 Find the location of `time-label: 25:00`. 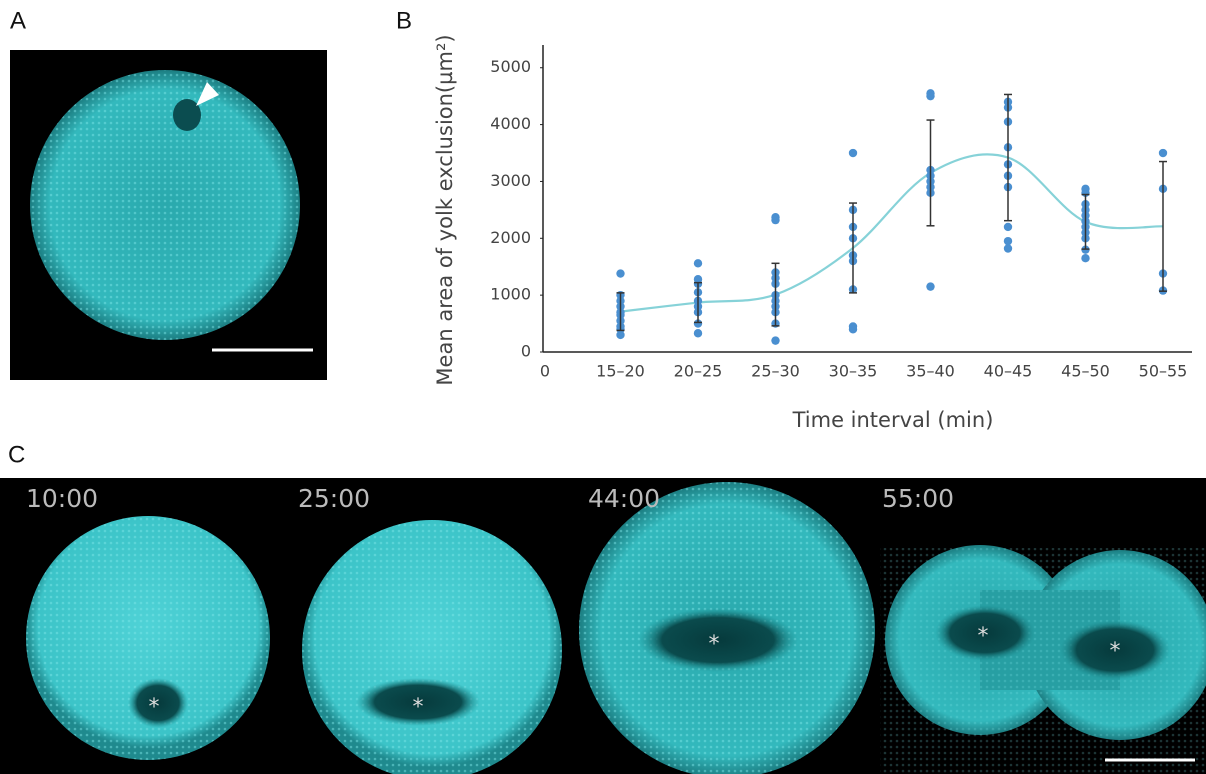

time-label: 25:00 is located at coordinates (334, 498).